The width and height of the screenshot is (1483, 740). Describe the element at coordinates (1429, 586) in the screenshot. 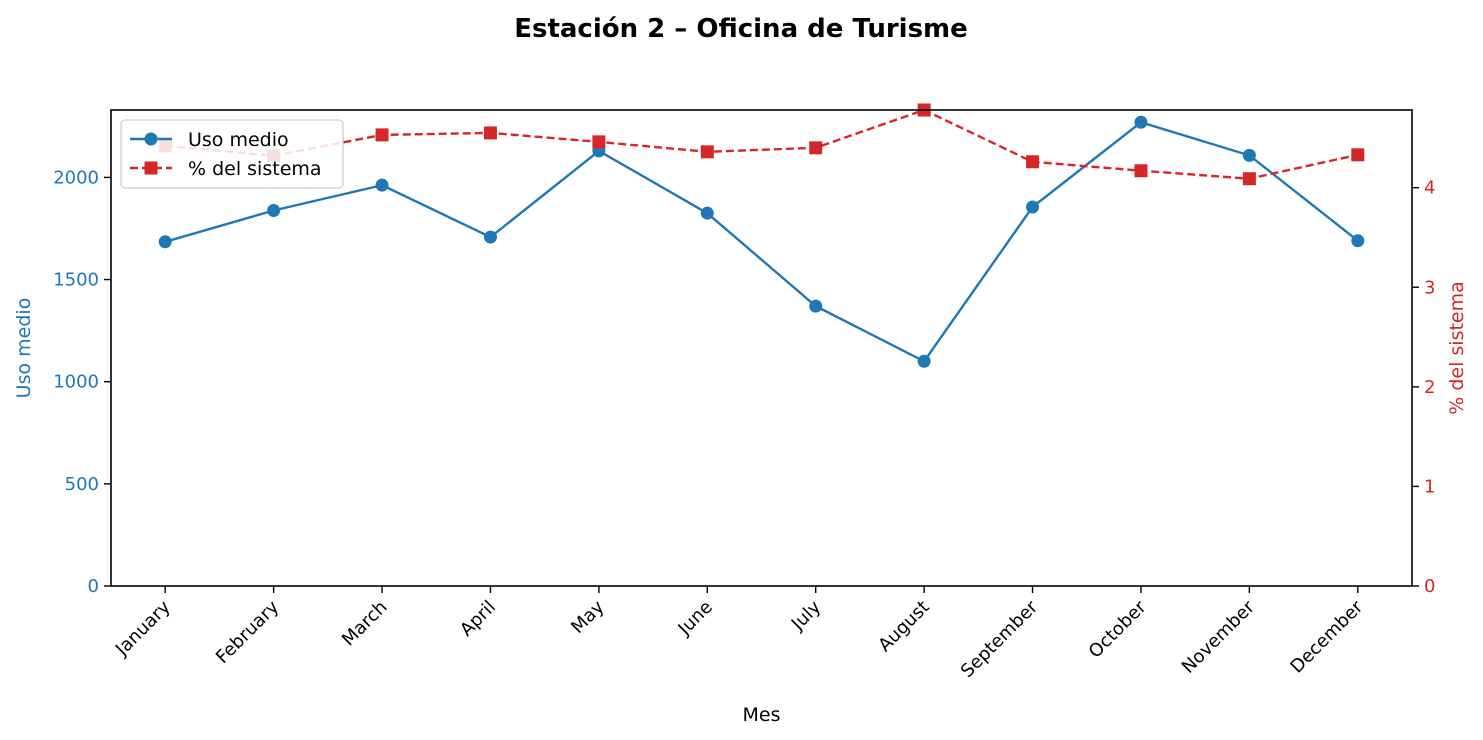

I see `y-right-tick-label: 0` at that location.